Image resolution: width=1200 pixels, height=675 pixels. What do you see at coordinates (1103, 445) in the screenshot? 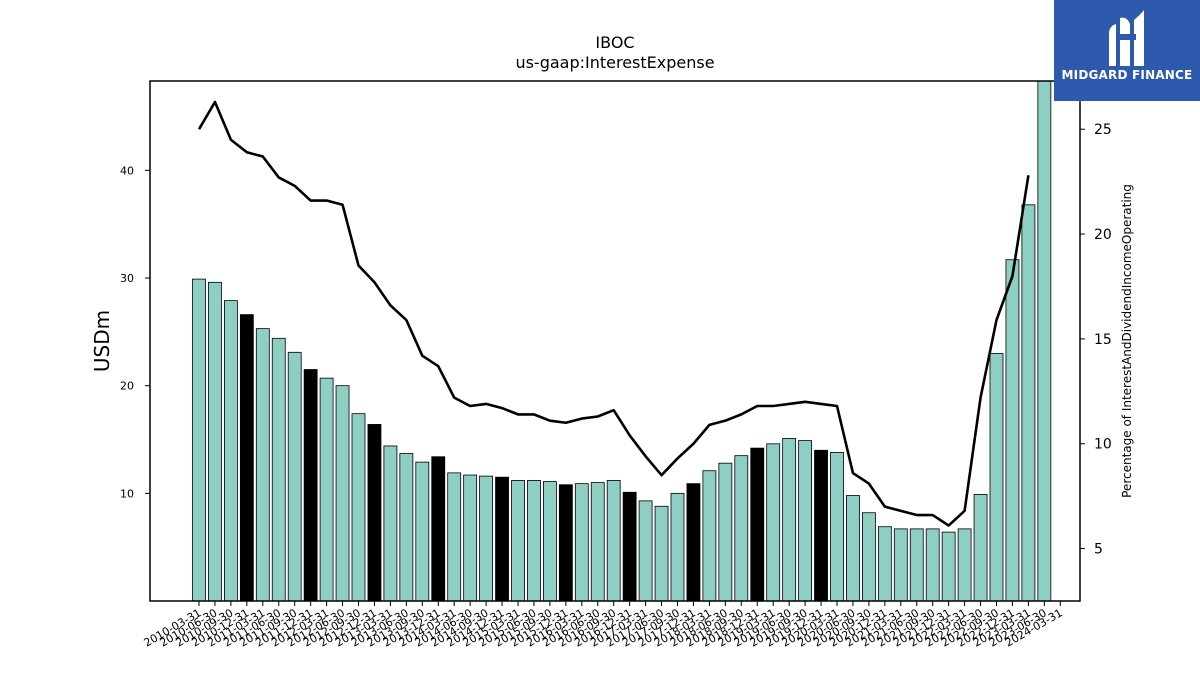
I see `y2-tick-label: 10` at bounding box center [1103, 445].